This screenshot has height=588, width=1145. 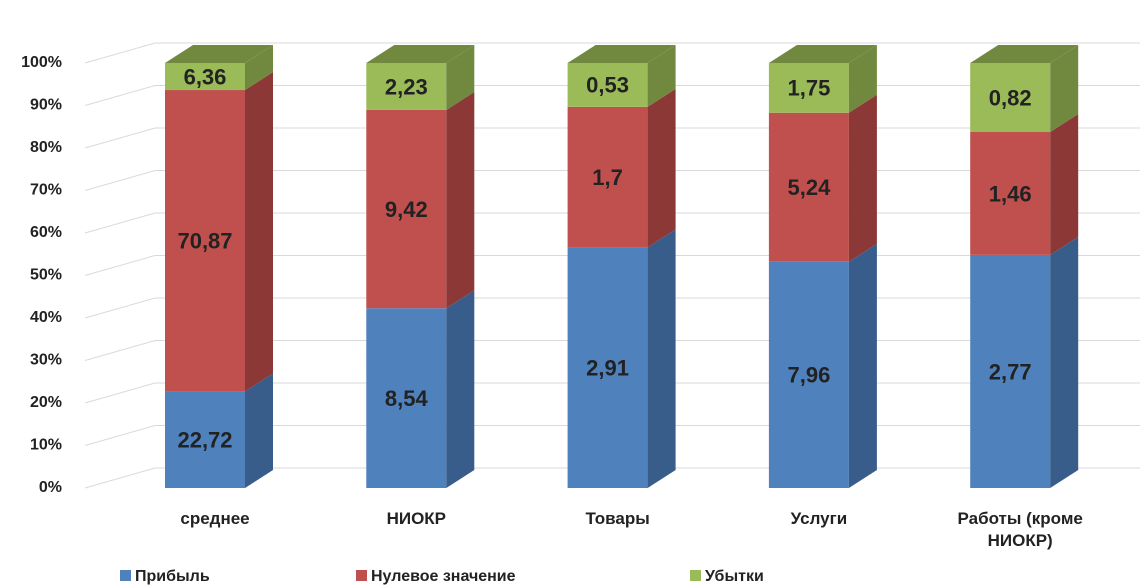 I want to click on data-label: 7,96, so click(x=808, y=375).